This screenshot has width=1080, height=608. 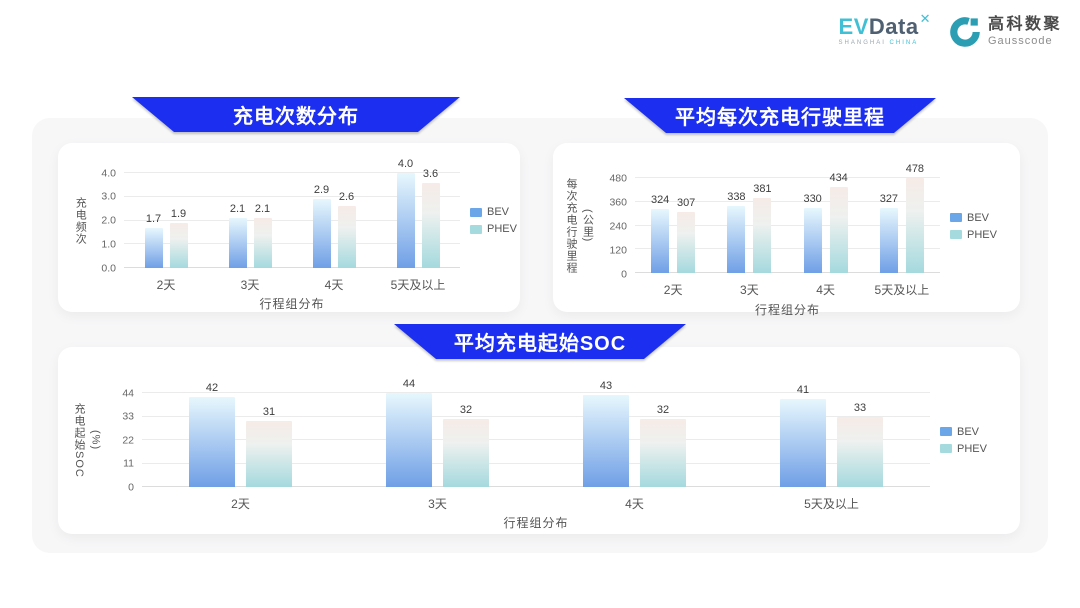 I want to click on bar-phev: 33, so click(x=860, y=444).